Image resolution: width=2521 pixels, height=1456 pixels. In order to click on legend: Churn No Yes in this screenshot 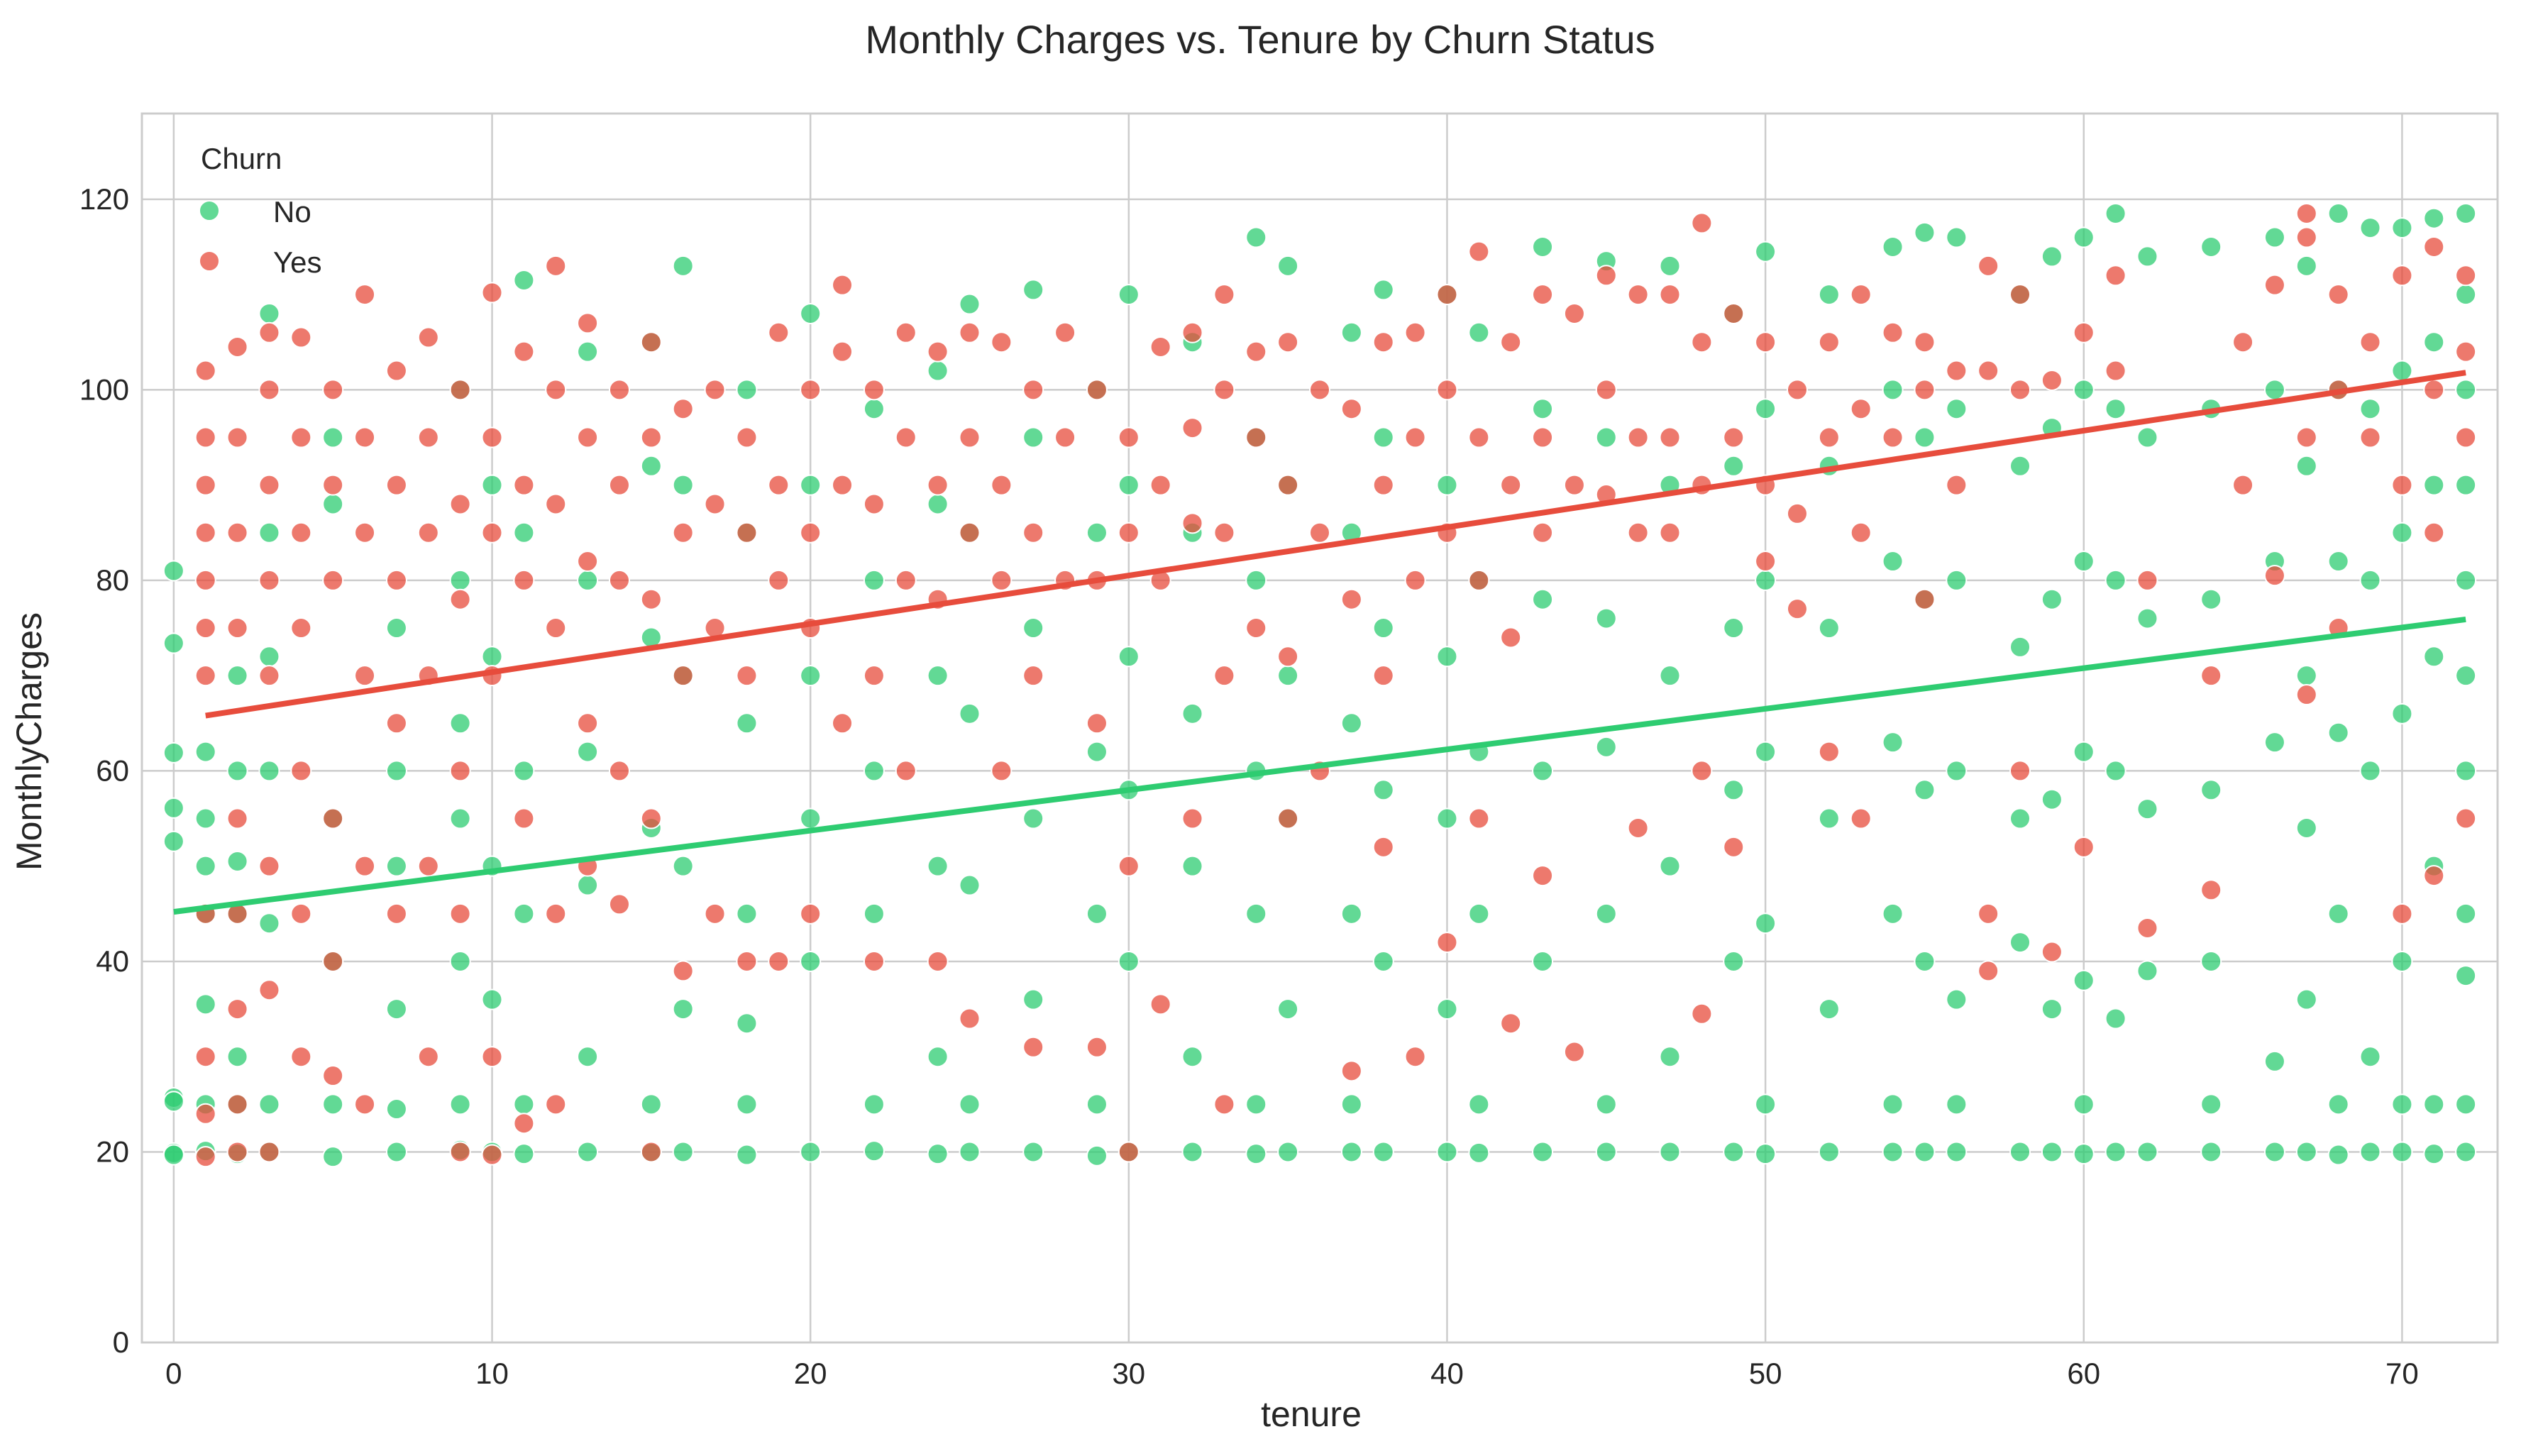, I will do `click(260, 210)`.